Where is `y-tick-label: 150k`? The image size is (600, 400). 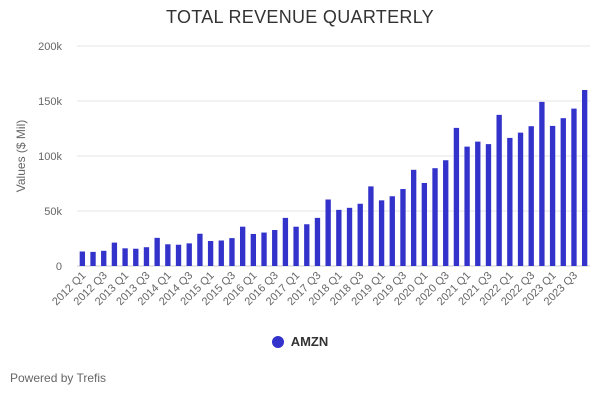 y-tick-label: 150k is located at coordinates (50, 102).